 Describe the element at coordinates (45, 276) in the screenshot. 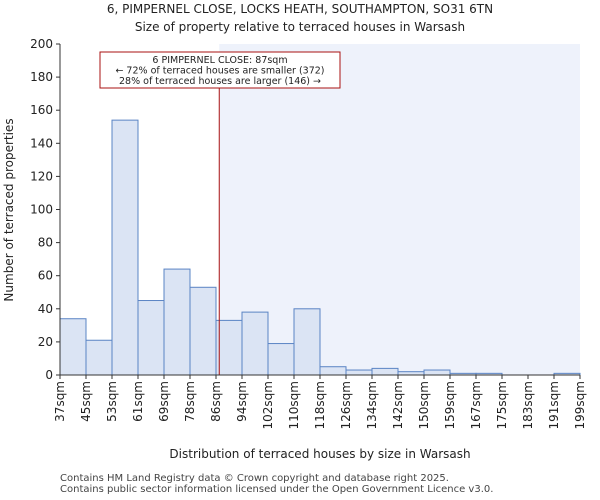

I see `y-tick-label: 60` at that location.